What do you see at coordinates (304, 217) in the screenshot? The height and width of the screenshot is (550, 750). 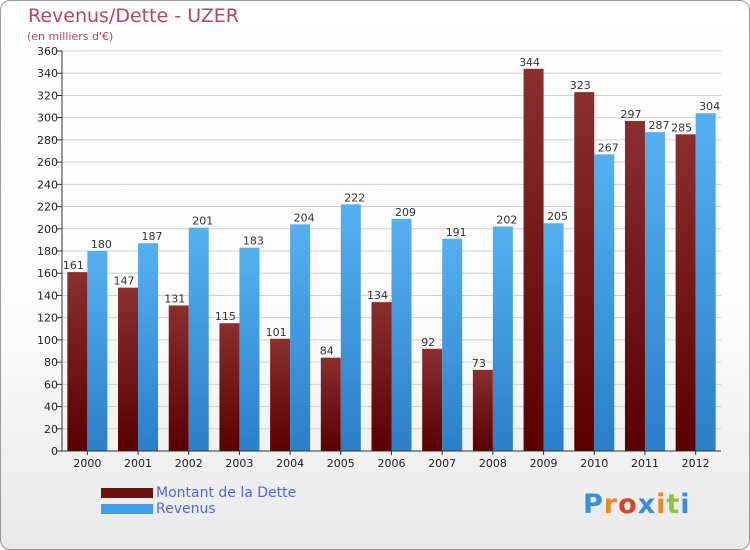 I see `data-label-revenus: 204` at bounding box center [304, 217].